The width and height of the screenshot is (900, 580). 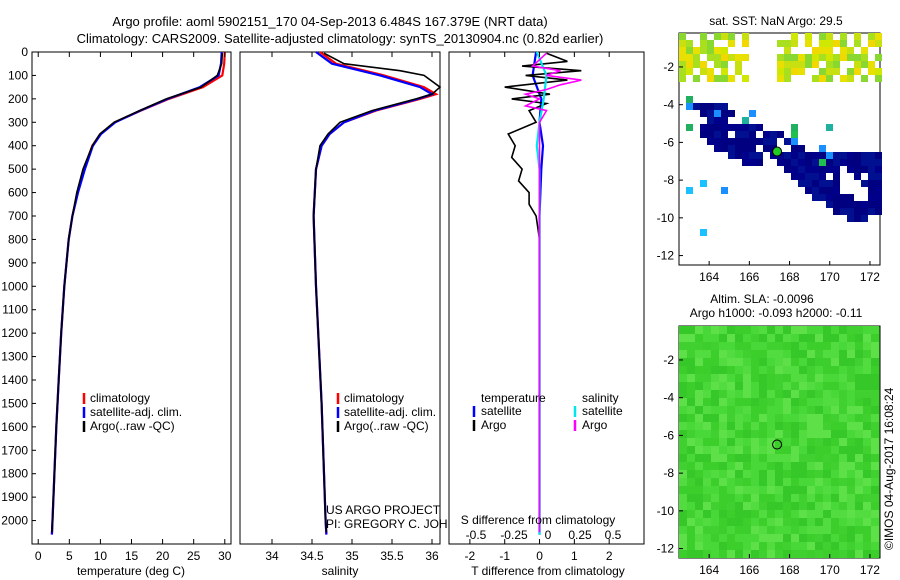 What do you see at coordinates (776, 21) in the screenshot?
I see `sst-map-title: sat. SST: NaN Argo: 29.5` at bounding box center [776, 21].